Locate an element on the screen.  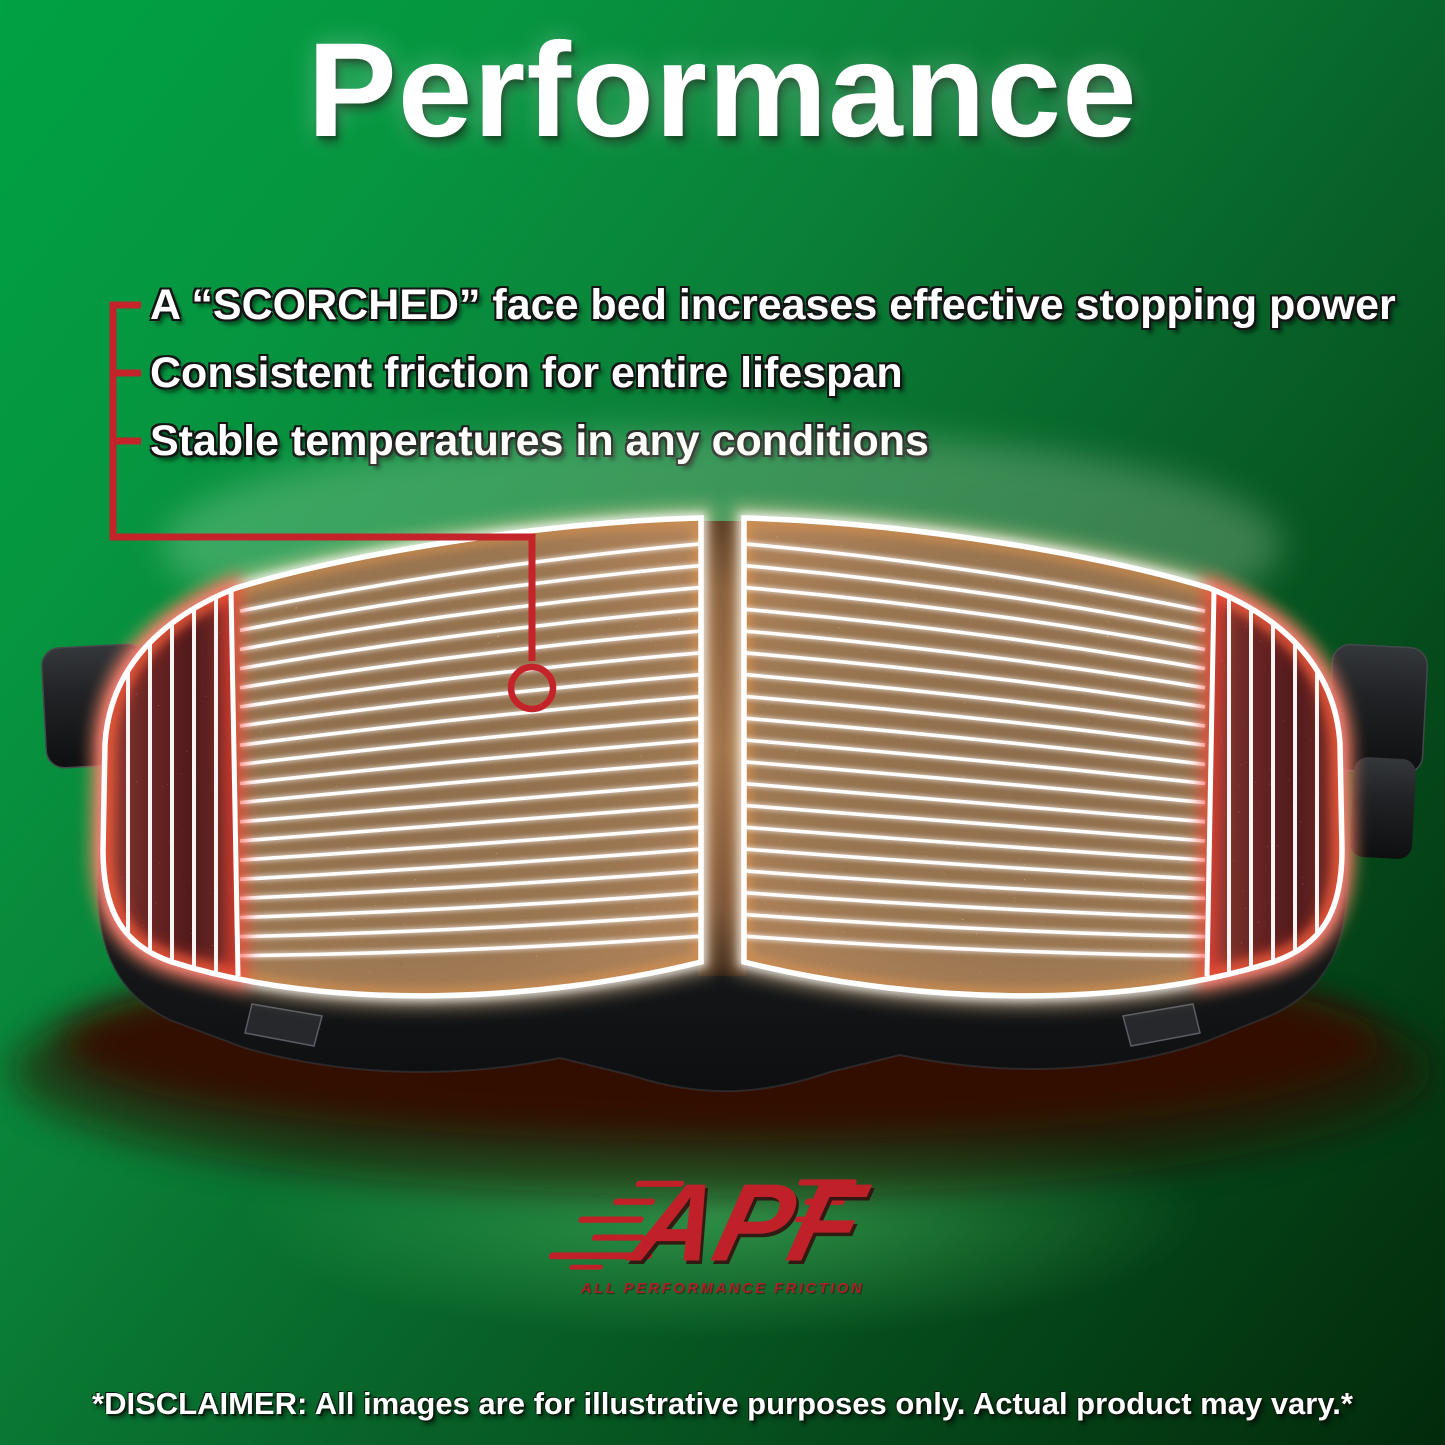
callout-circle is located at coordinates (532, 688).